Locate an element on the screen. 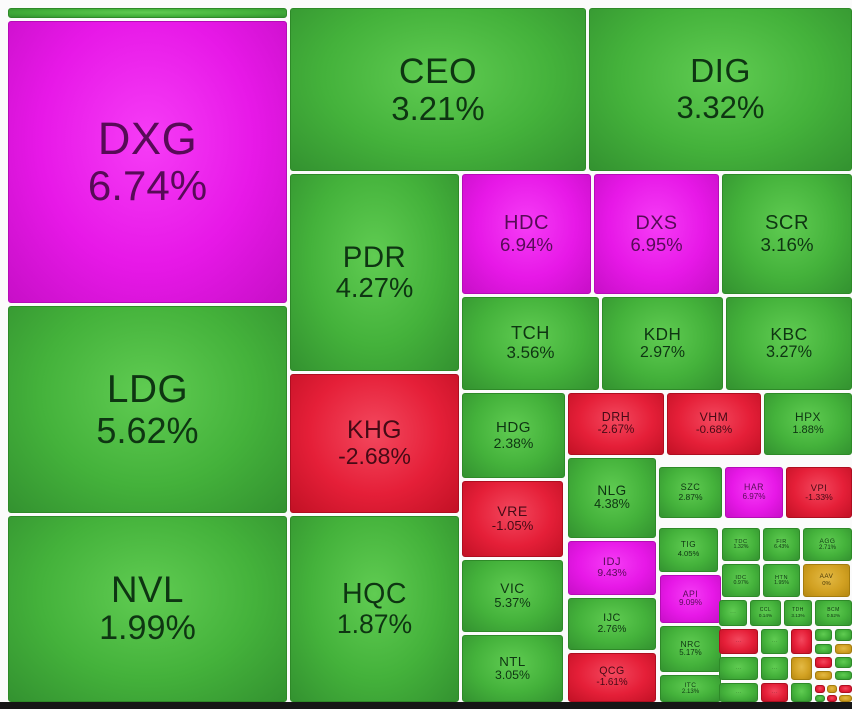  tile-sliver is located at coordinates (147, 13).